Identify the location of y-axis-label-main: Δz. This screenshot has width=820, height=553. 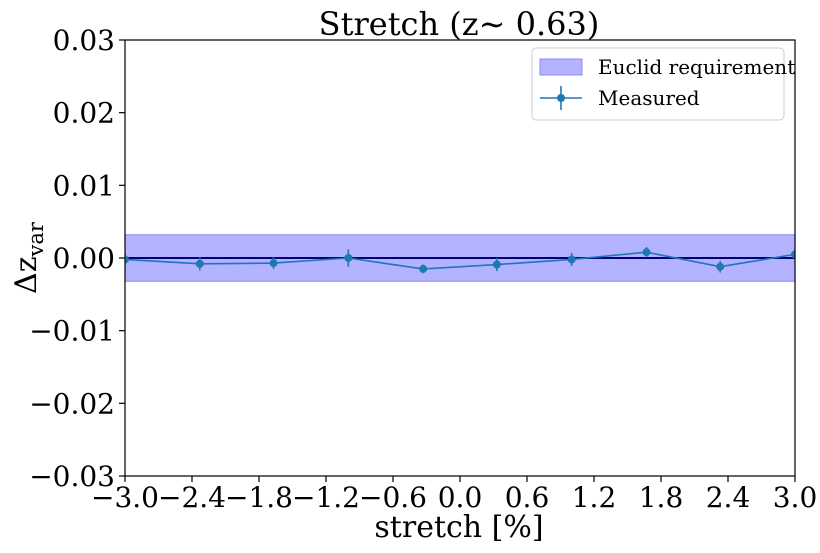
(26, 274).